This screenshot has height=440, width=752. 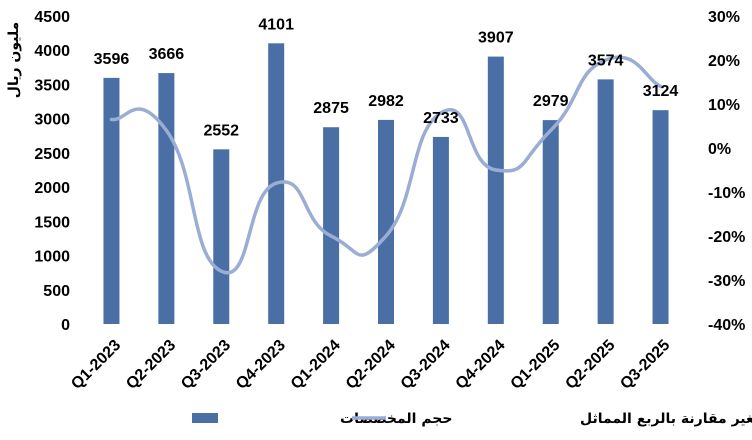 What do you see at coordinates (724, 17) in the screenshot?
I see `y2-tick-label: 30%` at bounding box center [724, 17].